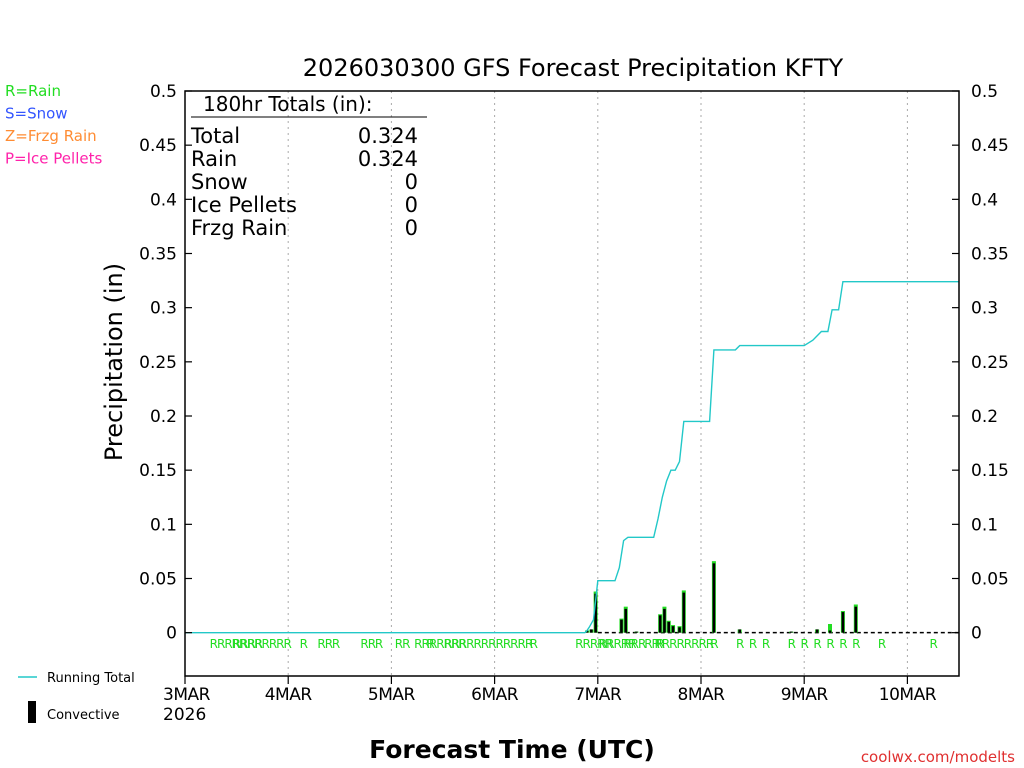 This screenshot has height=768, width=1024. I want to click on precip-type-marker-12: RRRRRRRRRRRR, so click(488, 644).